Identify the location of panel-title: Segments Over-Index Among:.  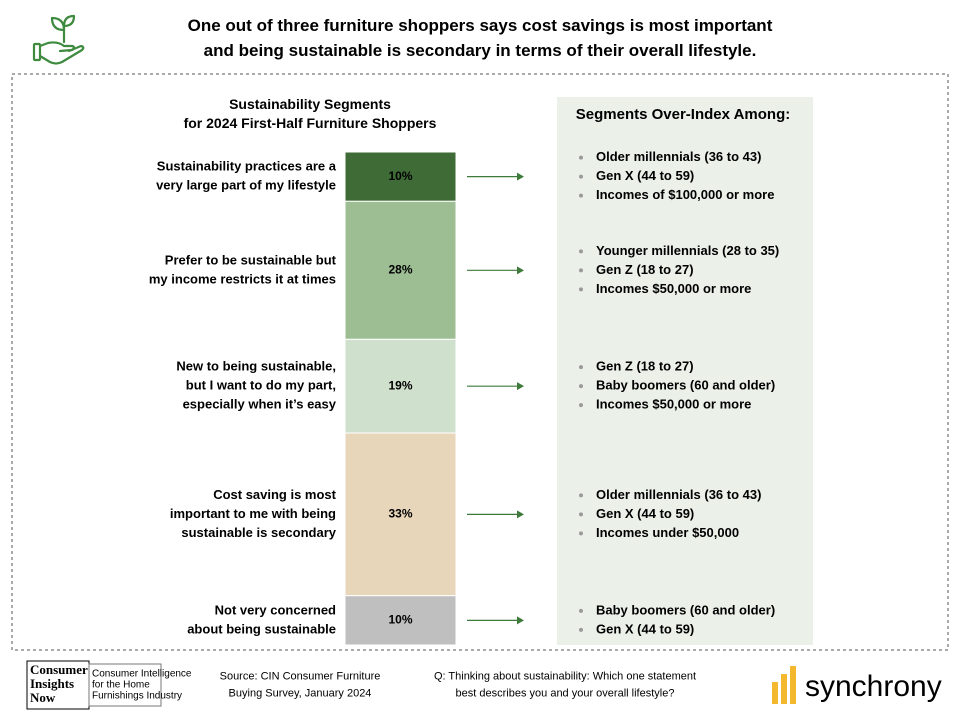
(683, 114).